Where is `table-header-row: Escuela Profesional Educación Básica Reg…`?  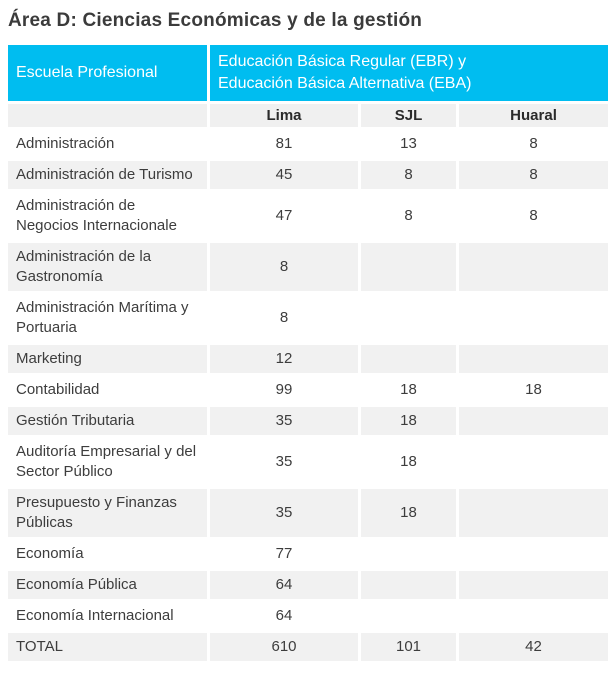 table-header-row: Escuela Profesional Educación Básica Reg… is located at coordinates (308, 73).